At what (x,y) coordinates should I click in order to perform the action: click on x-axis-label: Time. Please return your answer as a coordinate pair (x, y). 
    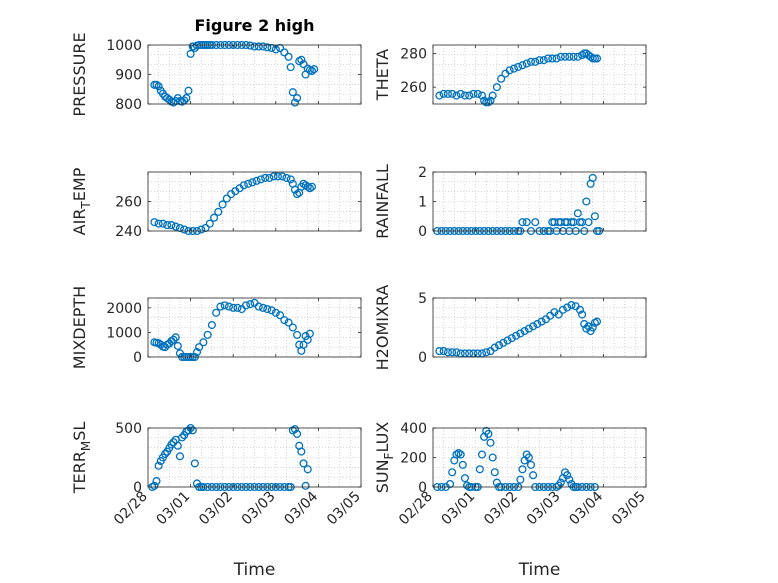
    Looking at the image, I should click on (539, 570).